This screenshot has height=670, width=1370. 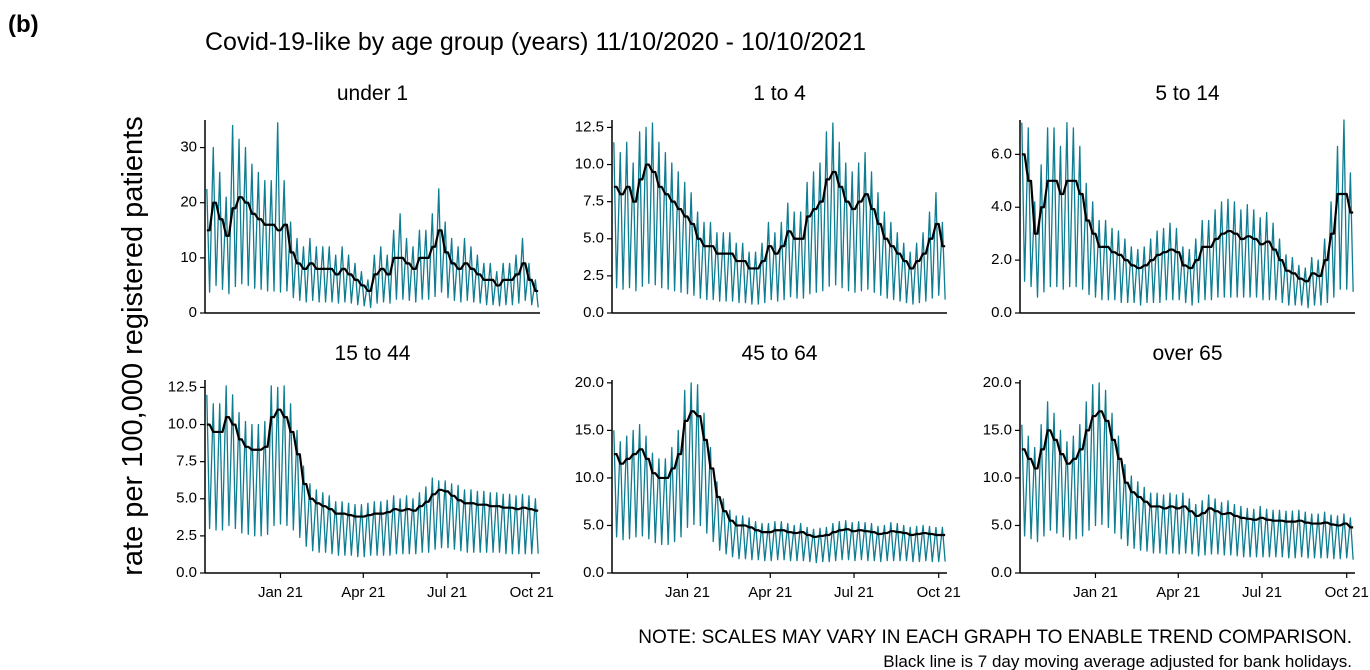 What do you see at coordinates (372, 93) in the screenshot?
I see `panel-title: under 1` at bounding box center [372, 93].